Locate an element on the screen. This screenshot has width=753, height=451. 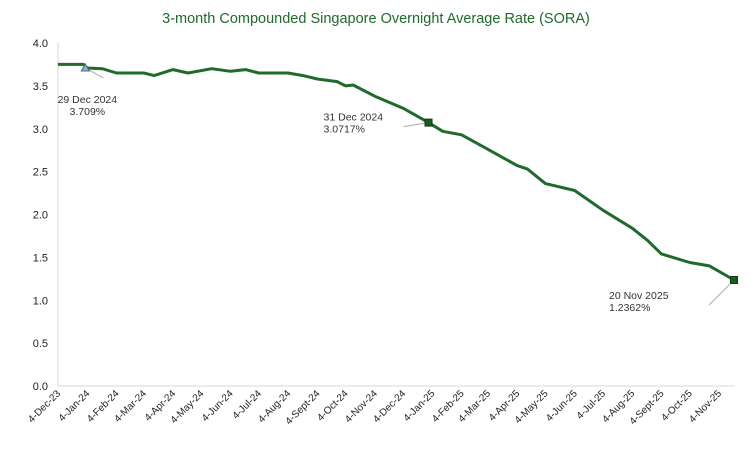
y-tick-label: 0.0 is located at coordinates (40, 387).